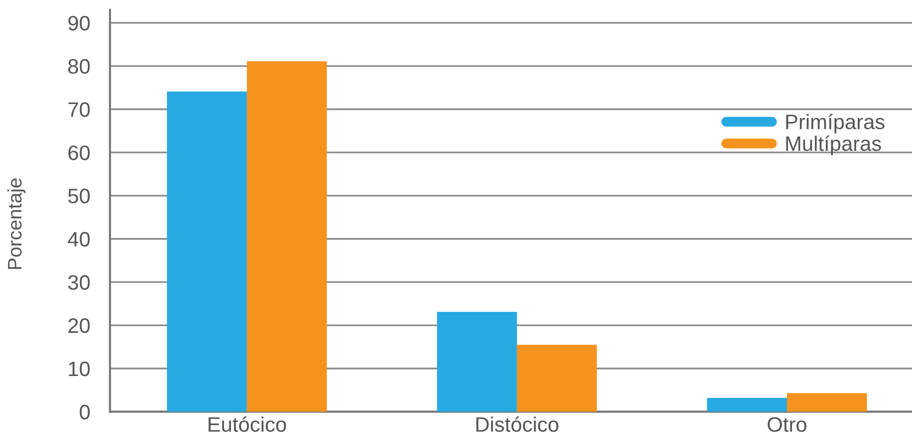 This screenshot has width=912, height=448. Describe the element at coordinates (79, 239) in the screenshot. I see `y-tick-label: 40` at that location.